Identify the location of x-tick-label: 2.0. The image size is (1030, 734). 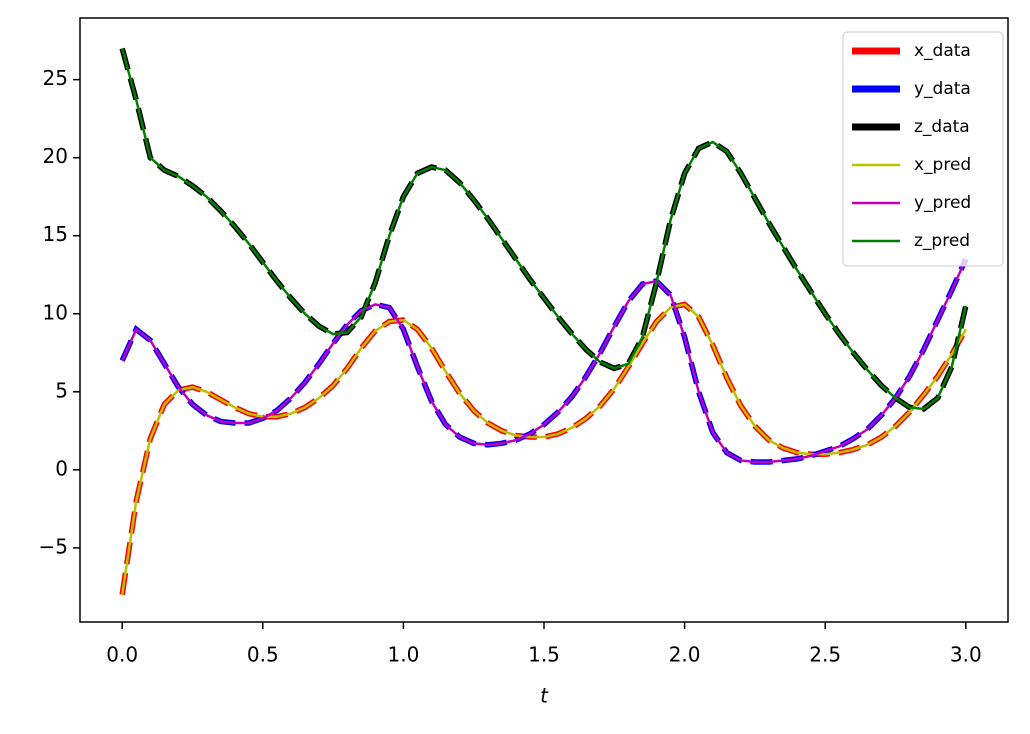
(685, 655).